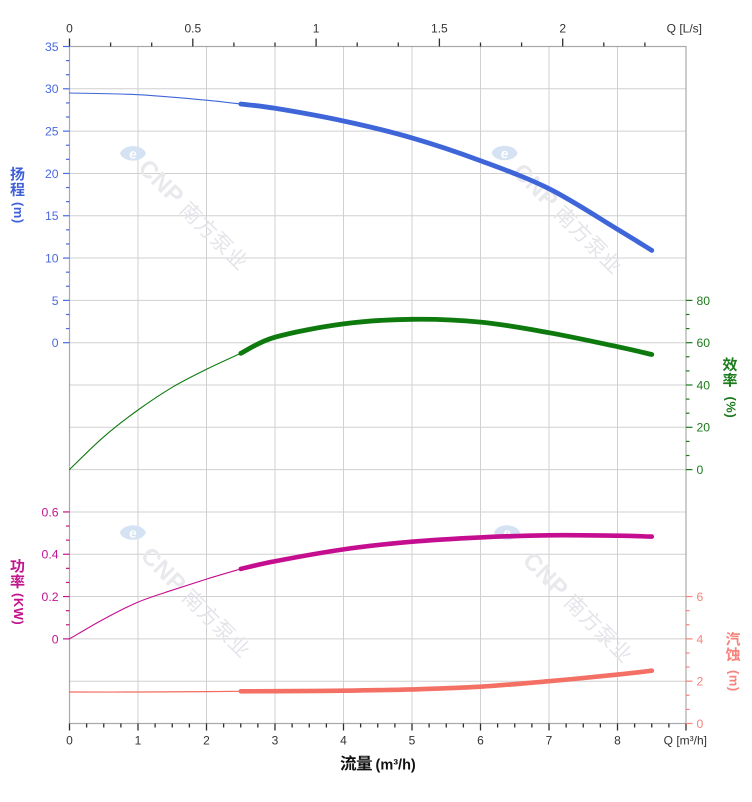 This screenshot has height=802, width=752. I want to click on svg-text: 0.2, so click(50, 597).